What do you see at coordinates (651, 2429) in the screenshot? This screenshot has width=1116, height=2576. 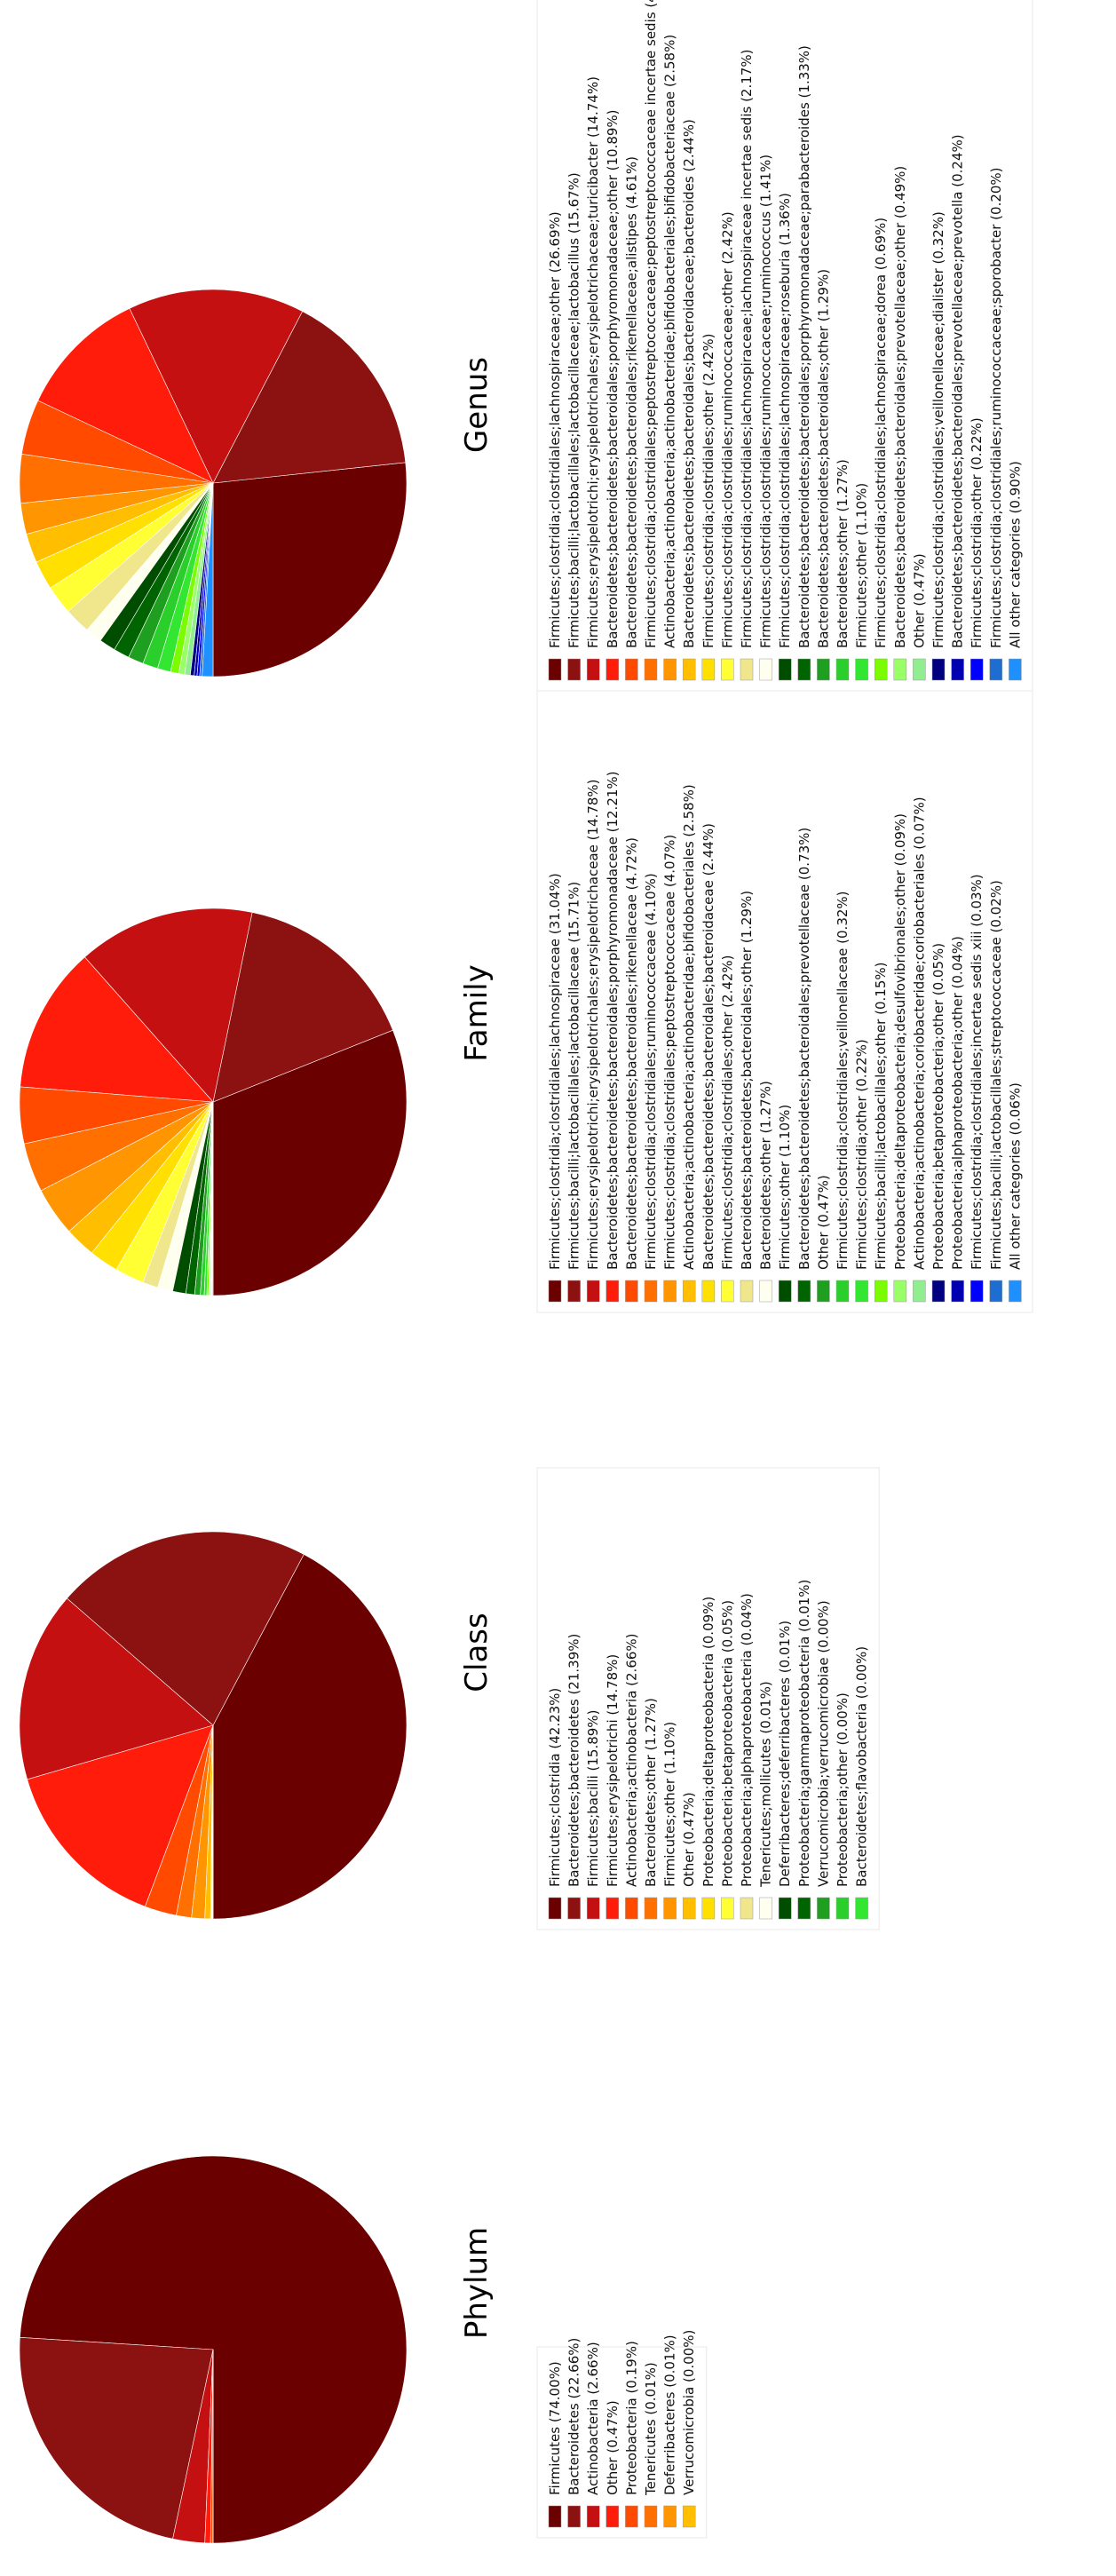 I see `legend-label: Tenericutes (0.01%)` at bounding box center [651, 2429].